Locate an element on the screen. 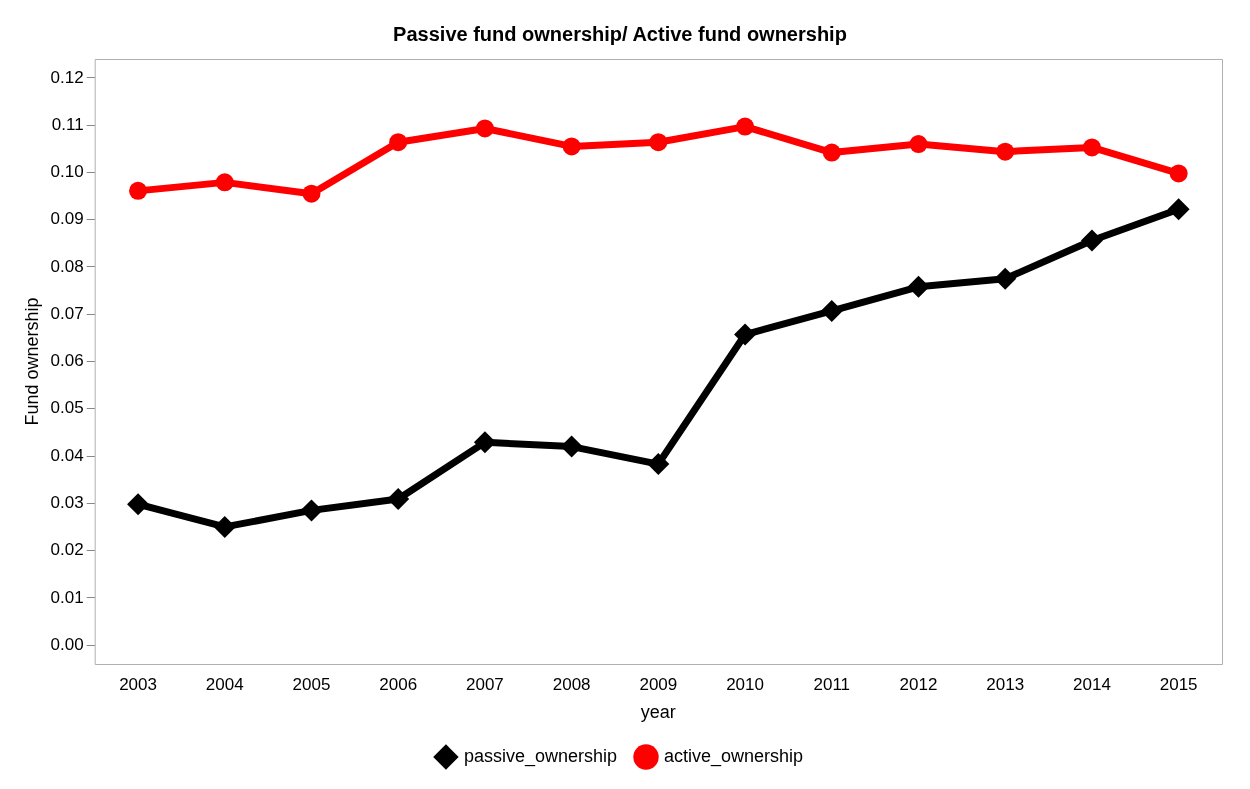 This screenshot has width=1250, height=789. x-tick-label: 2005 is located at coordinates (311, 684).